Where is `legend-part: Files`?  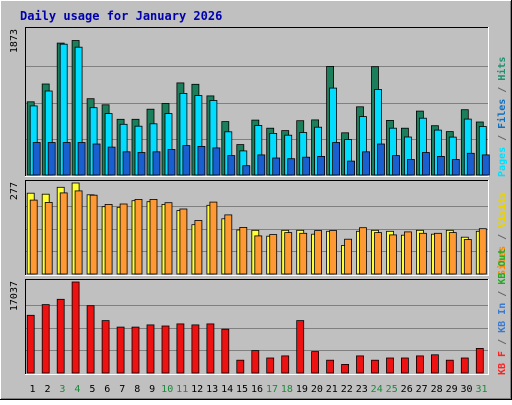
legend-part: Files is located at coordinates (502, 114).